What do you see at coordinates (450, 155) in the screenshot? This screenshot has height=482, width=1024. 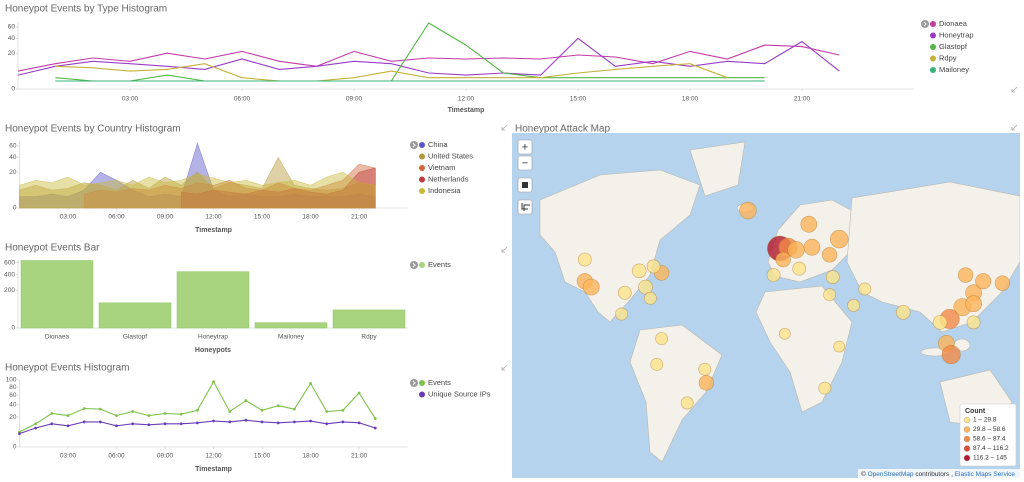 I see `legend-label: United States` at bounding box center [450, 155].